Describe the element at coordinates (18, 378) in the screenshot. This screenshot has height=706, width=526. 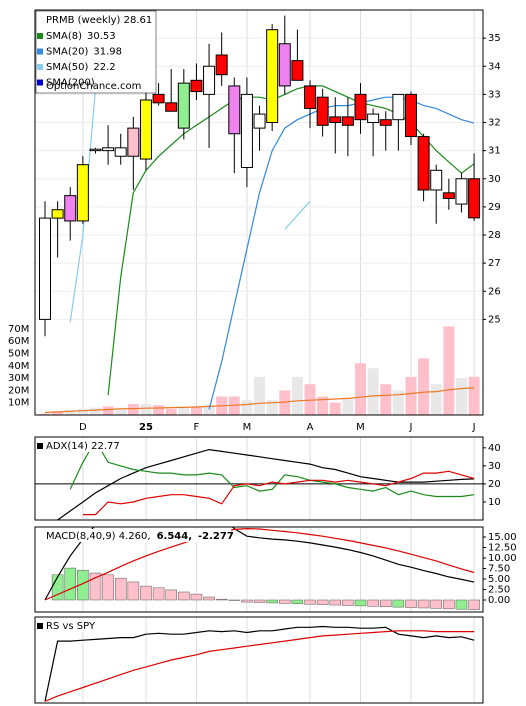
I see `volume-tick-label: 30M` at that location.